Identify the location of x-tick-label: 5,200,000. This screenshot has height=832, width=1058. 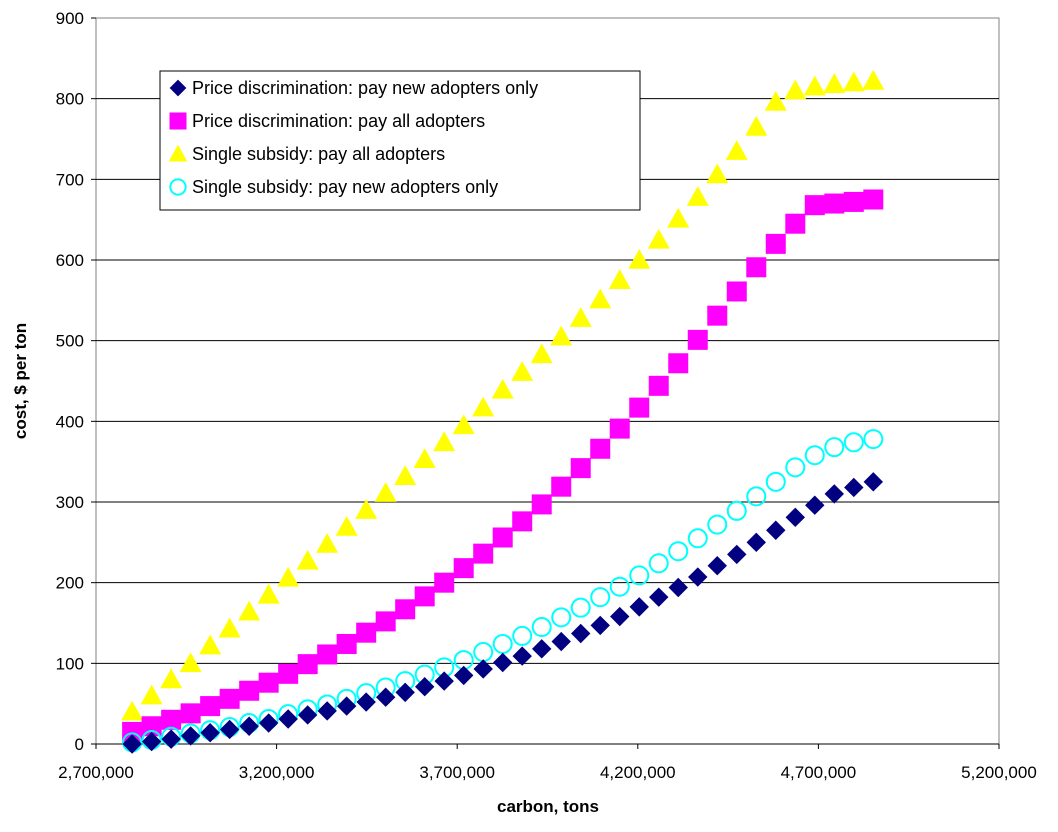
(999, 772).